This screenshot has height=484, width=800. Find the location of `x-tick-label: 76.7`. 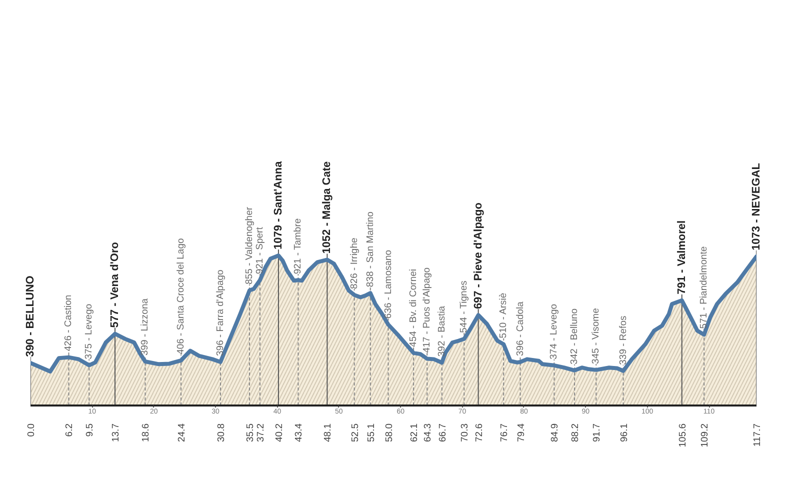

x-tick-label: 76.7 is located at coordinates (504, 432).